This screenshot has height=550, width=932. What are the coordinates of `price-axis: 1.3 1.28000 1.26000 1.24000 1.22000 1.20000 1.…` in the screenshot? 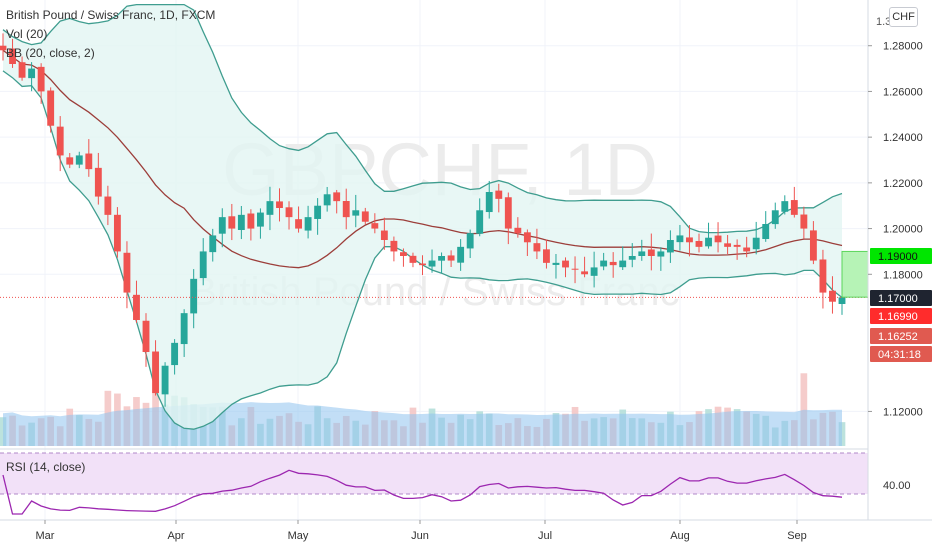 It's located at (899, 260).